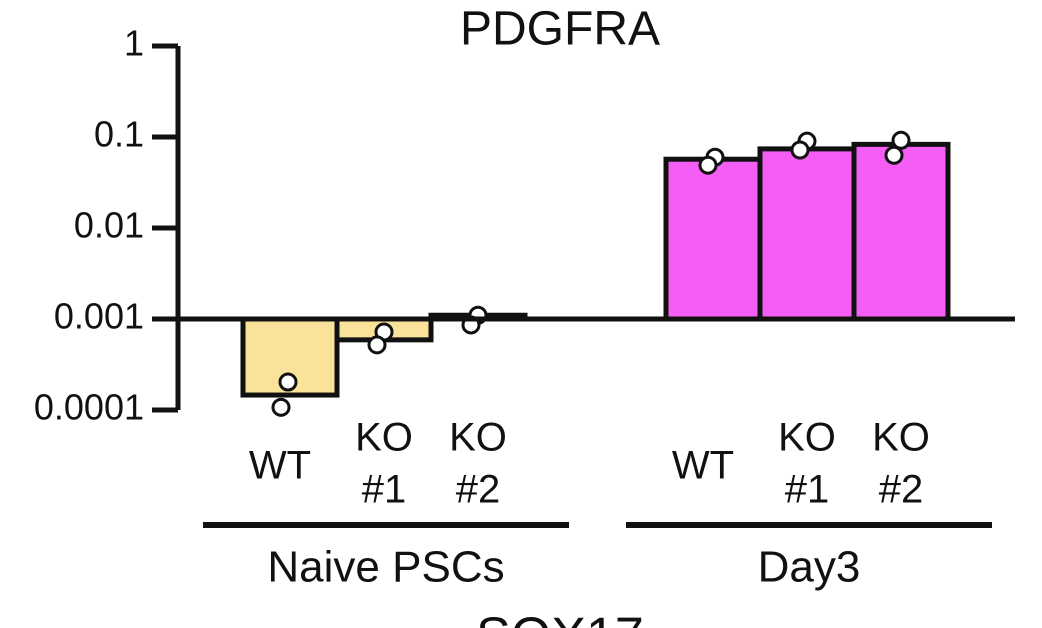 This screenshot has width=1042, height=628. Describe the element at coordinates (560, 618) in the screenshot. I see `footer-title: SOX17` at that location.